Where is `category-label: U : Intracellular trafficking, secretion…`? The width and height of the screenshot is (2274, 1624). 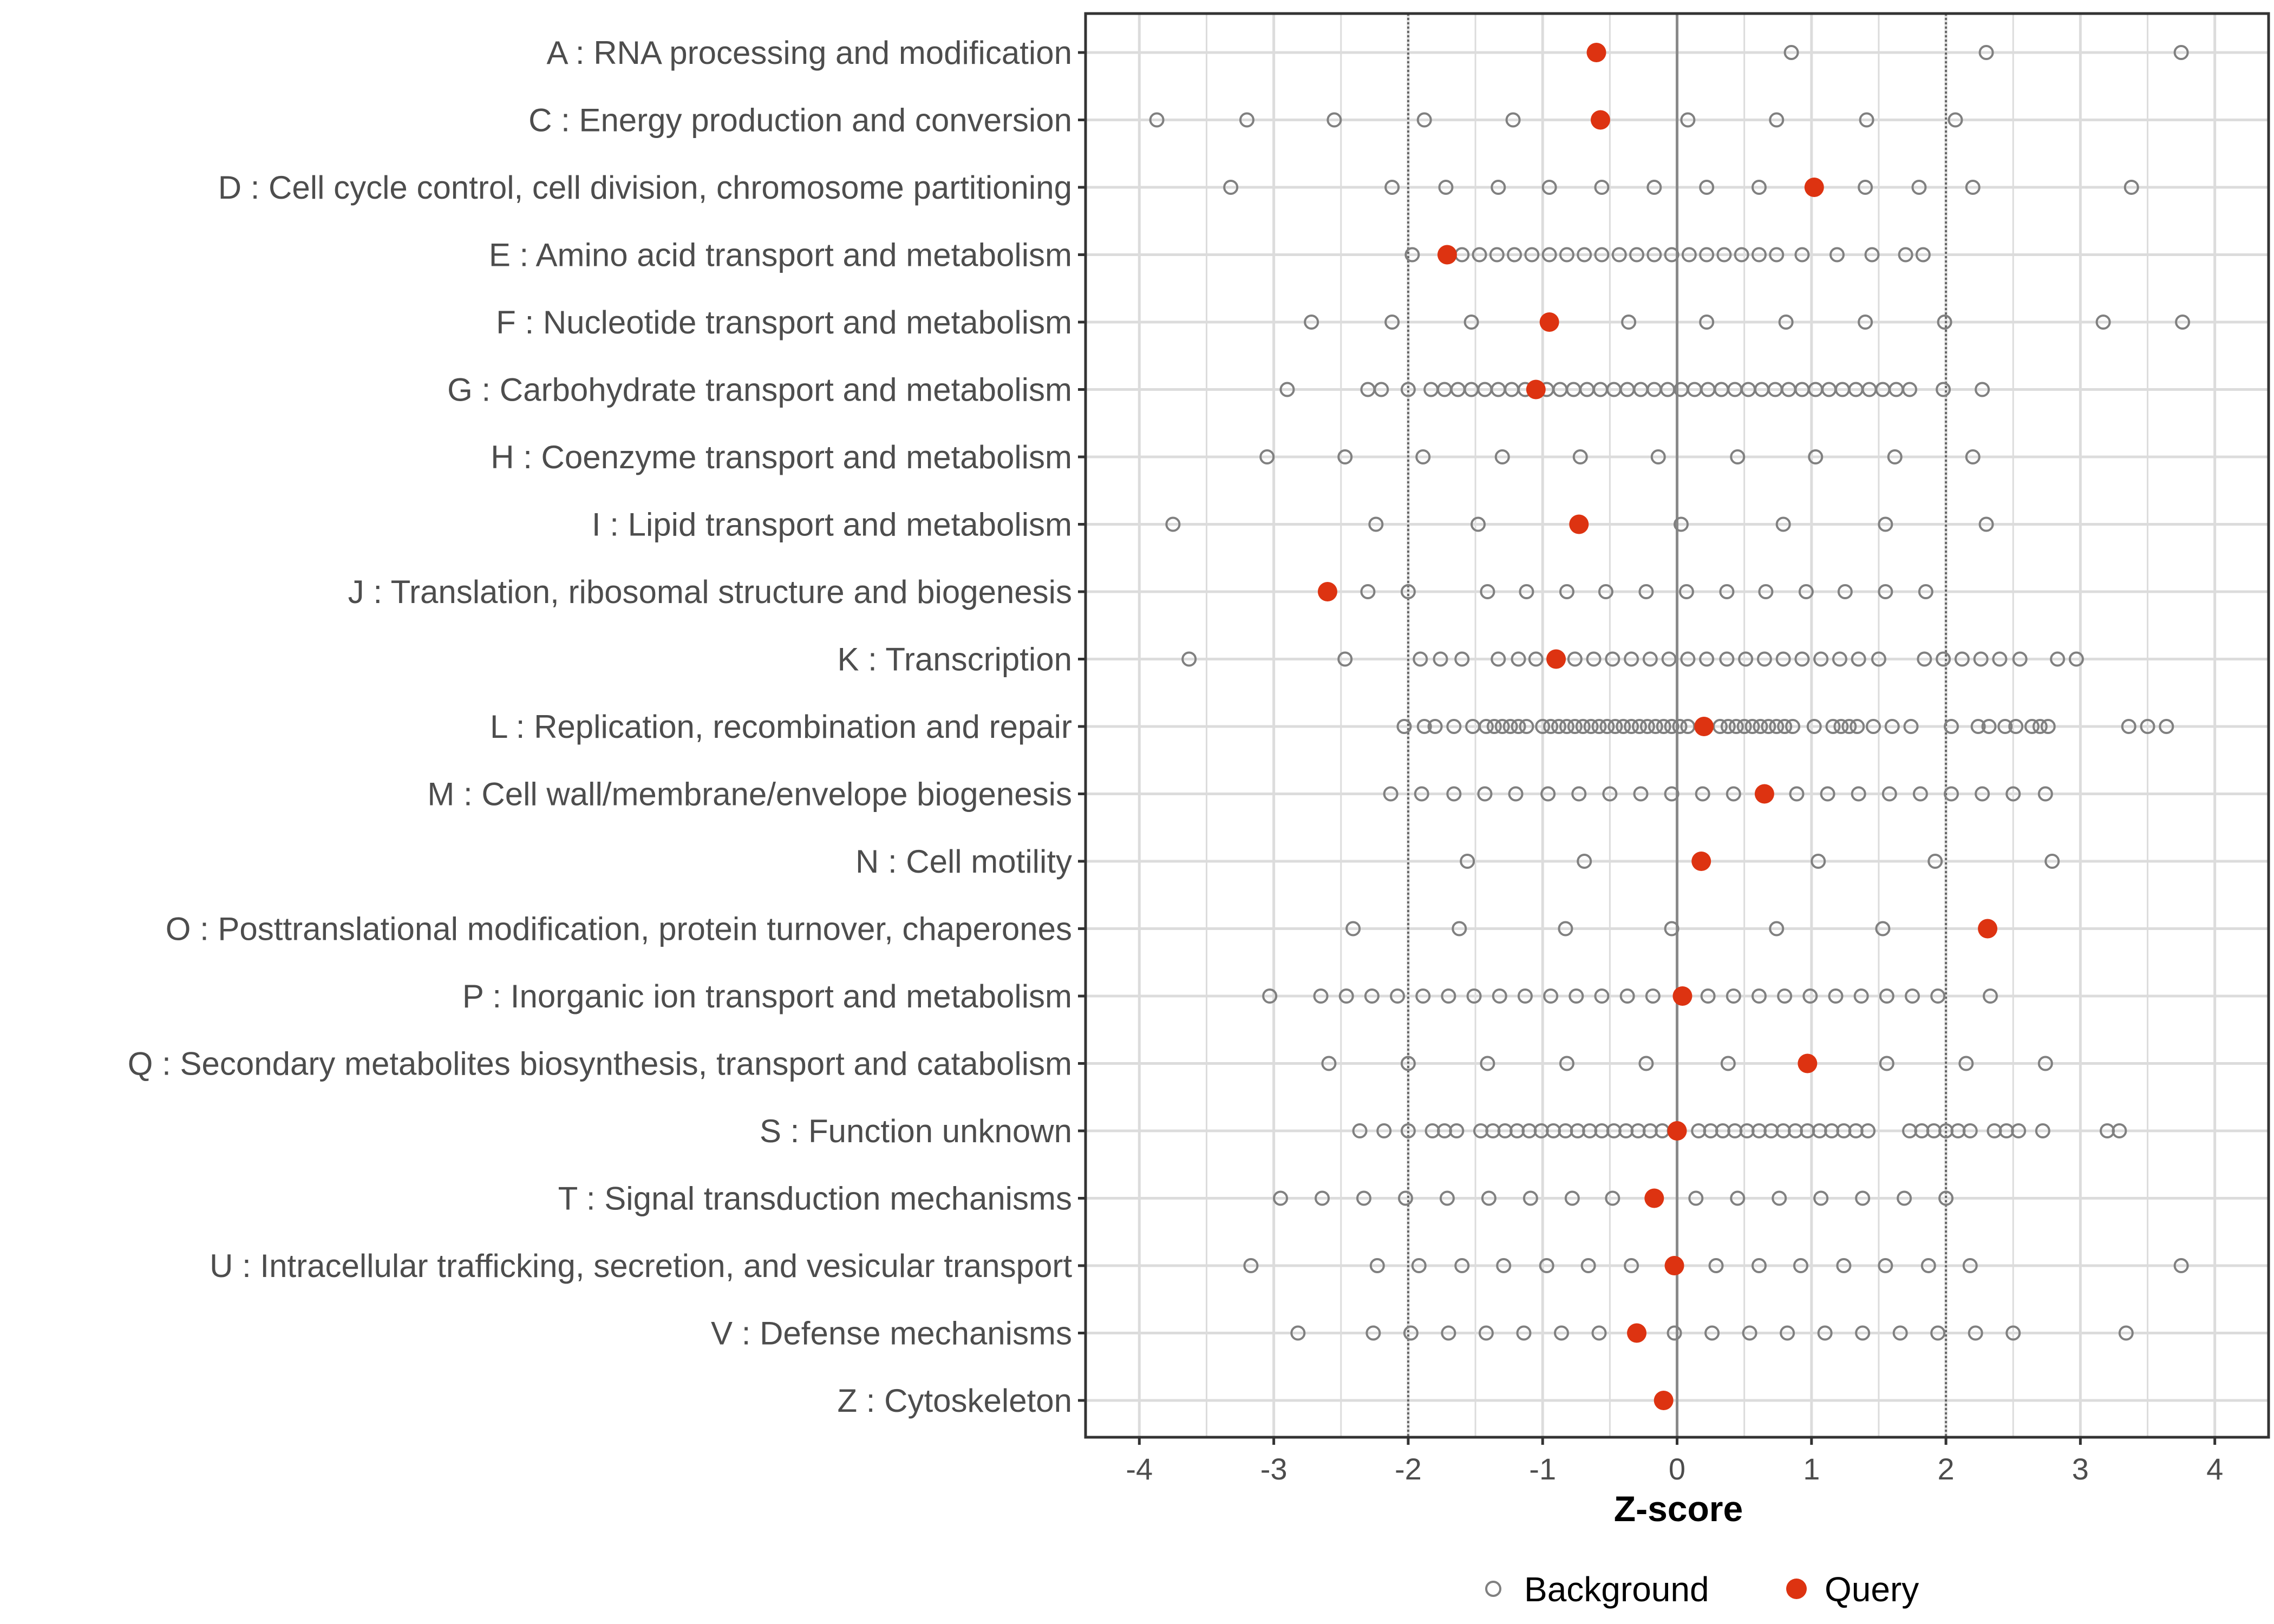
category-label: U : Intracellular trafficking, secretion… is located at coordinates (641, 1266).